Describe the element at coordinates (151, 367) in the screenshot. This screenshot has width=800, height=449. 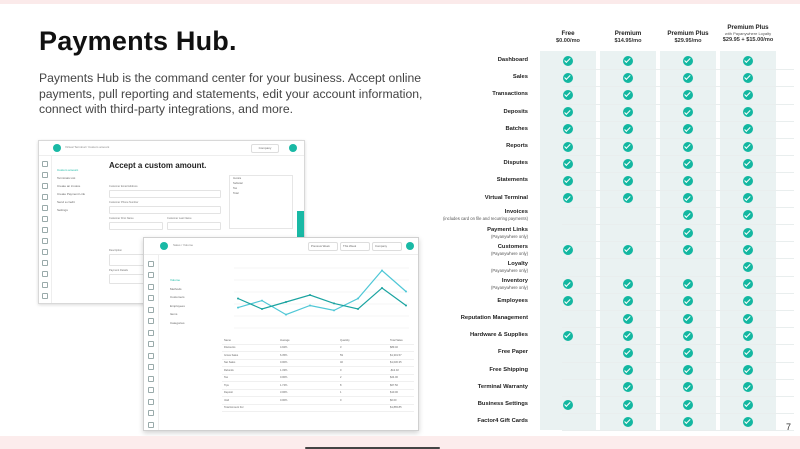
I see `invoice-icon` at that location.